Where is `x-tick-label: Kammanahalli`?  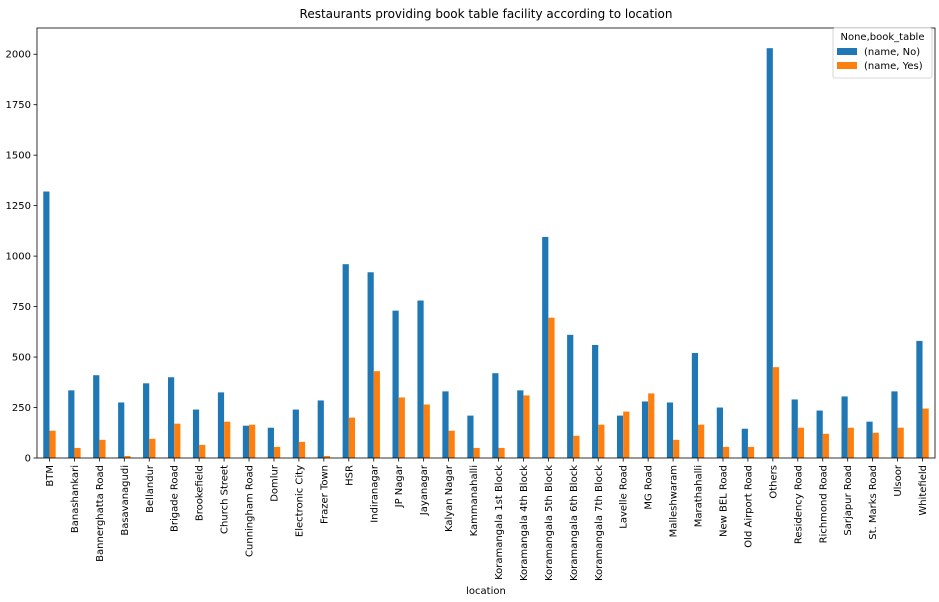 x-tick-label: Kammanahalli is located at coordinates (474, 500).